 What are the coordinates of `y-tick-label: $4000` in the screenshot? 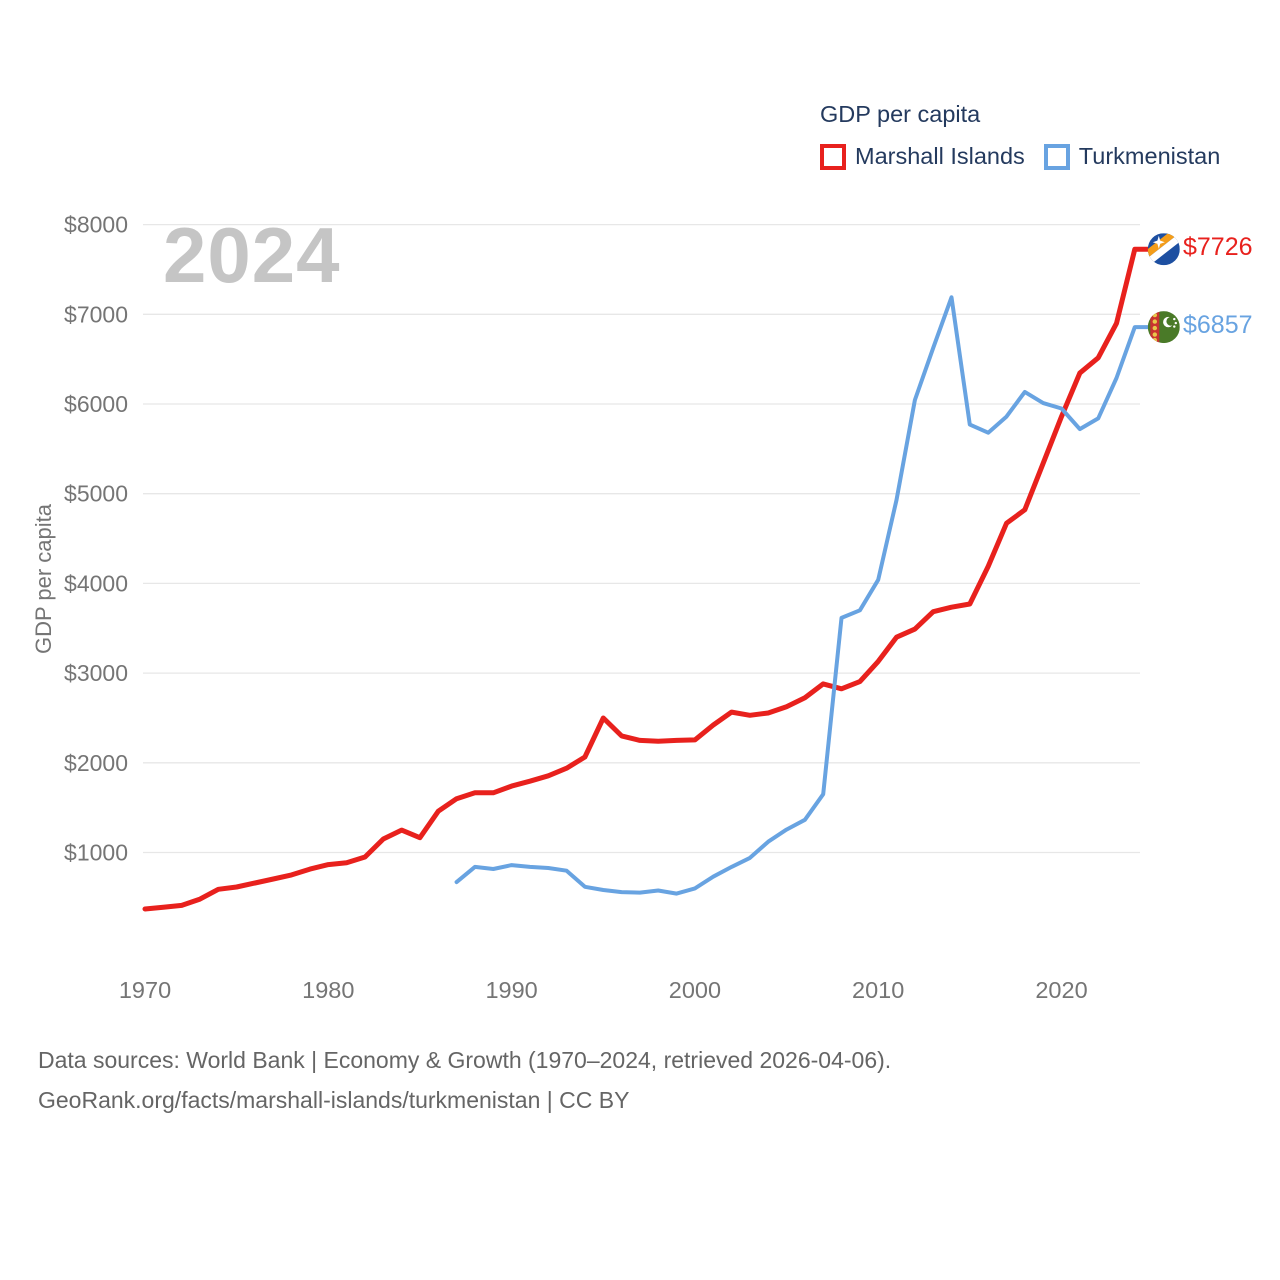 It's located at (96, 583).